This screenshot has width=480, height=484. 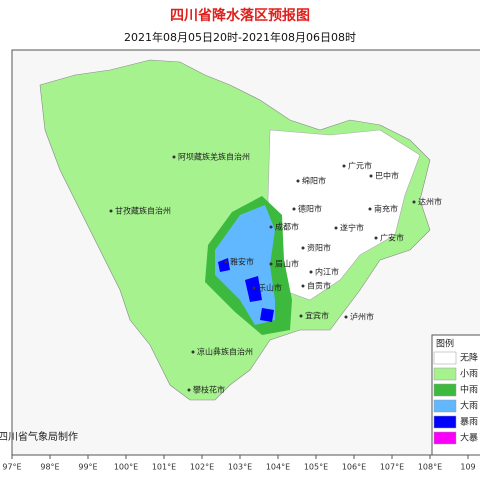 I want to click on lon-label: 99°E, so click(x=87, y=467).